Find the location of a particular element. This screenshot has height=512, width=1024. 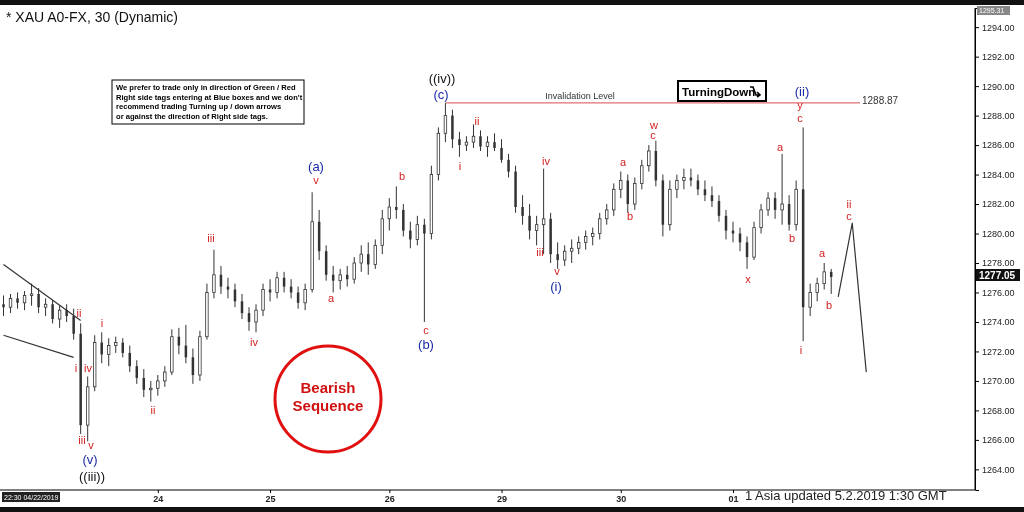

y-tick-label: 1280.00 is located at coordinates (998, 233).